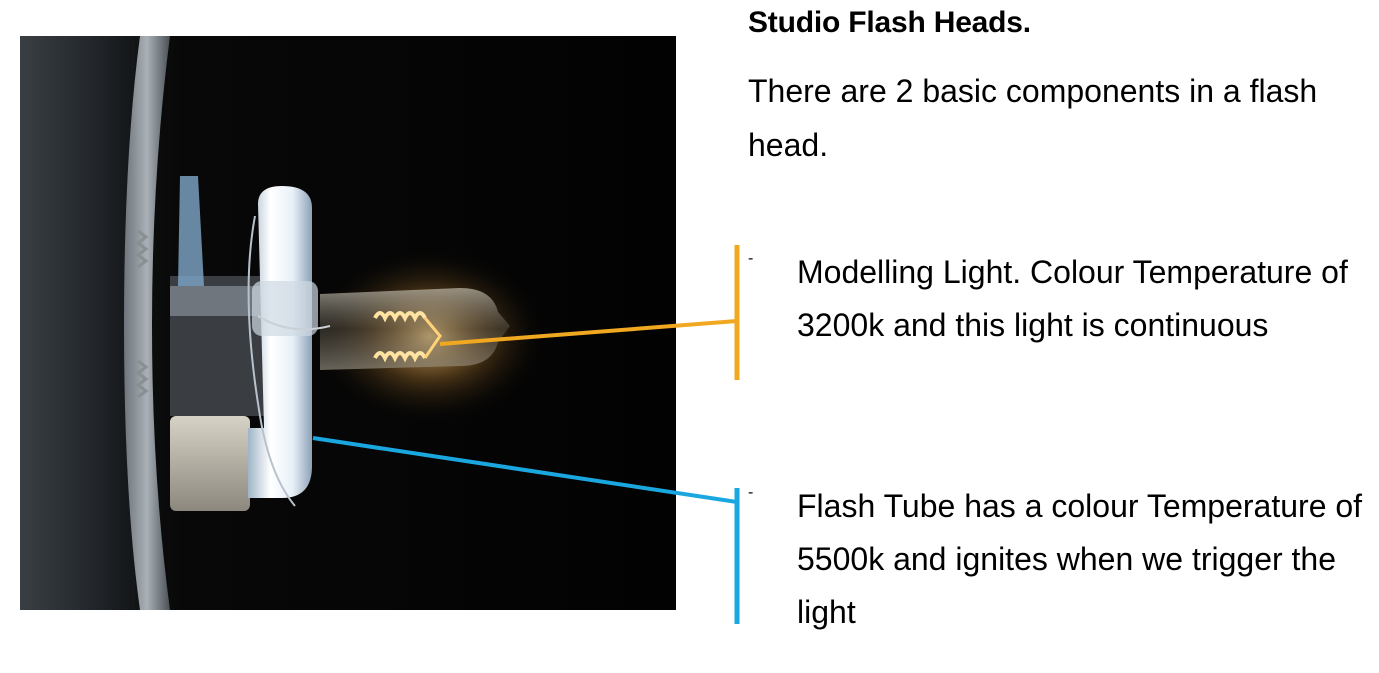 The width and height of the screenshot is (1379, 673). What do you see at coordinates (889, 22) in the screenshot?
I see `page-title: Studio Flash Heads.` at bounding box center [889, 22].